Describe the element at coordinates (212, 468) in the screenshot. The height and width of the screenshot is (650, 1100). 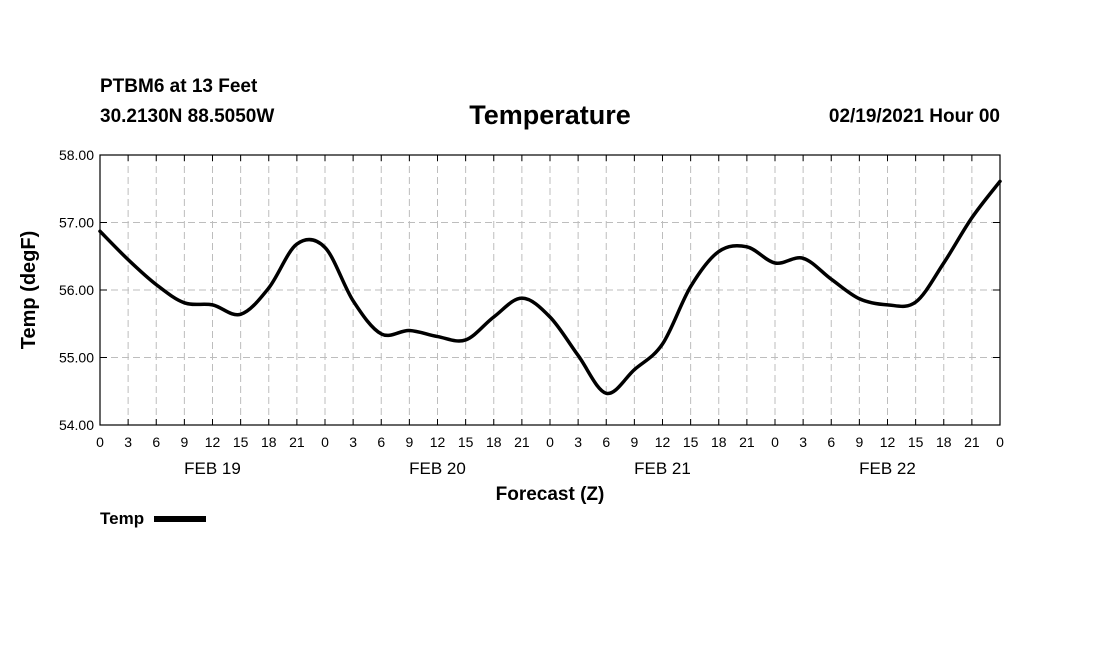
I see `x-date-label: FEB 19` at that location.